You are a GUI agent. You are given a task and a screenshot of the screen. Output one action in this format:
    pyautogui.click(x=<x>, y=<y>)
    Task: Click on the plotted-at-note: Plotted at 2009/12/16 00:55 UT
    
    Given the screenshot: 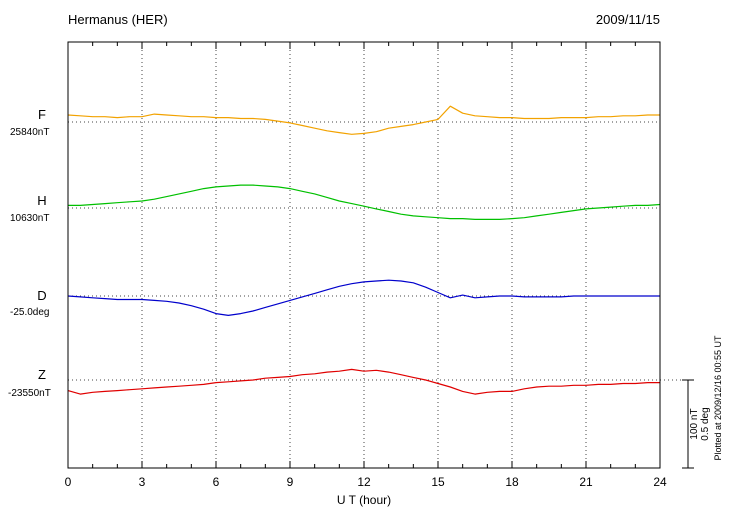 What is the action you would take?
    pyautogui.click(x=718, y=398)
    